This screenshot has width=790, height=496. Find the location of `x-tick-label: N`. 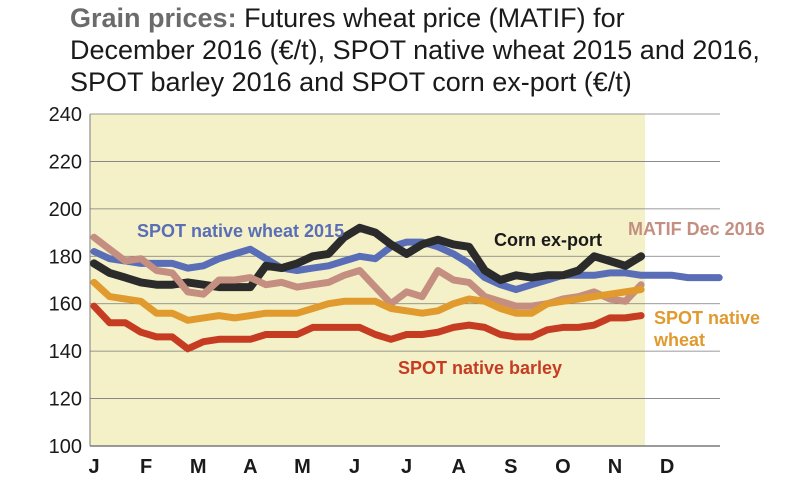

x-tick-label: N is located at coordinates (615, 467).